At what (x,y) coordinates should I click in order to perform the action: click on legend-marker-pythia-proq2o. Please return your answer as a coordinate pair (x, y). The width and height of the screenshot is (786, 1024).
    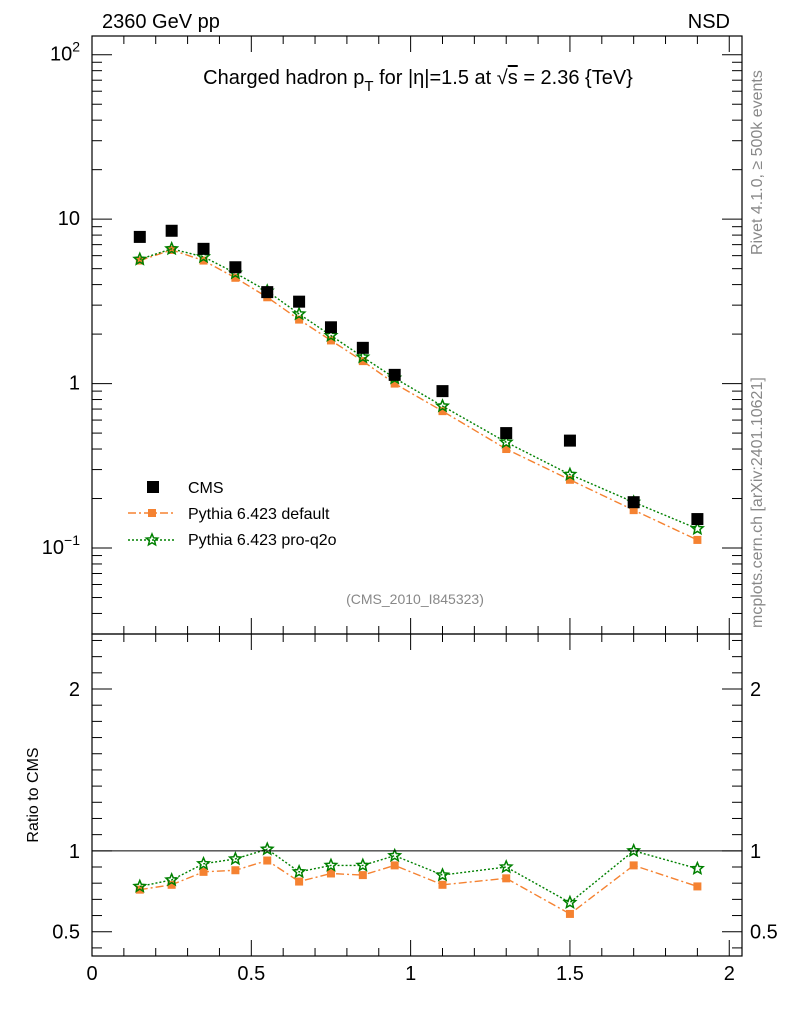
    Looking at the image, I should click on (152, 539).